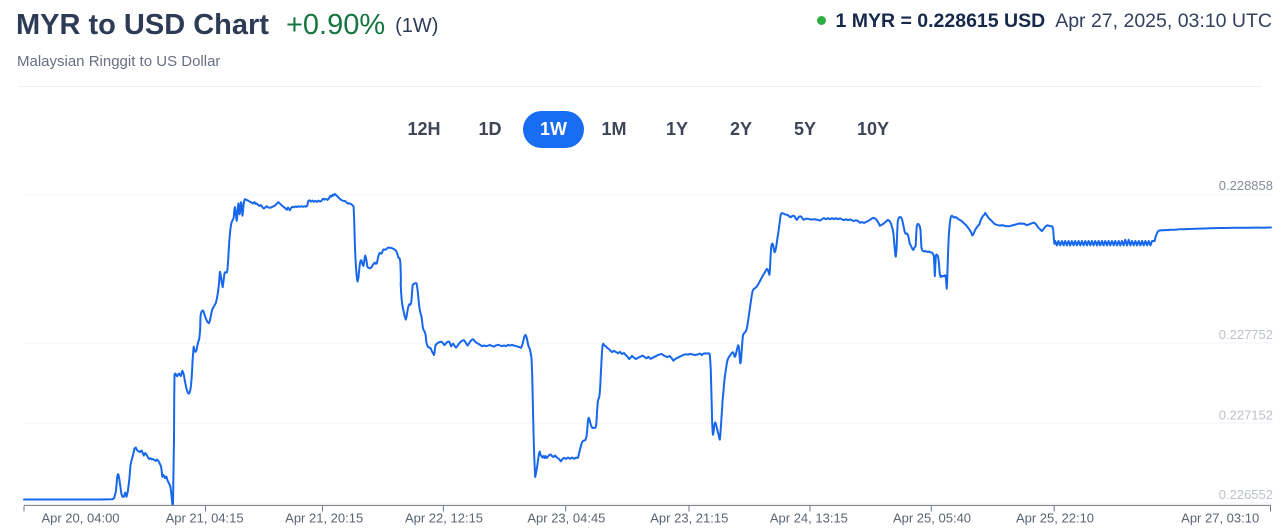 The image size is (1280, 528). Describe the element at coordinates (1246, 494) in the screenshot. I see `svg-text: 0.226552` at that location.